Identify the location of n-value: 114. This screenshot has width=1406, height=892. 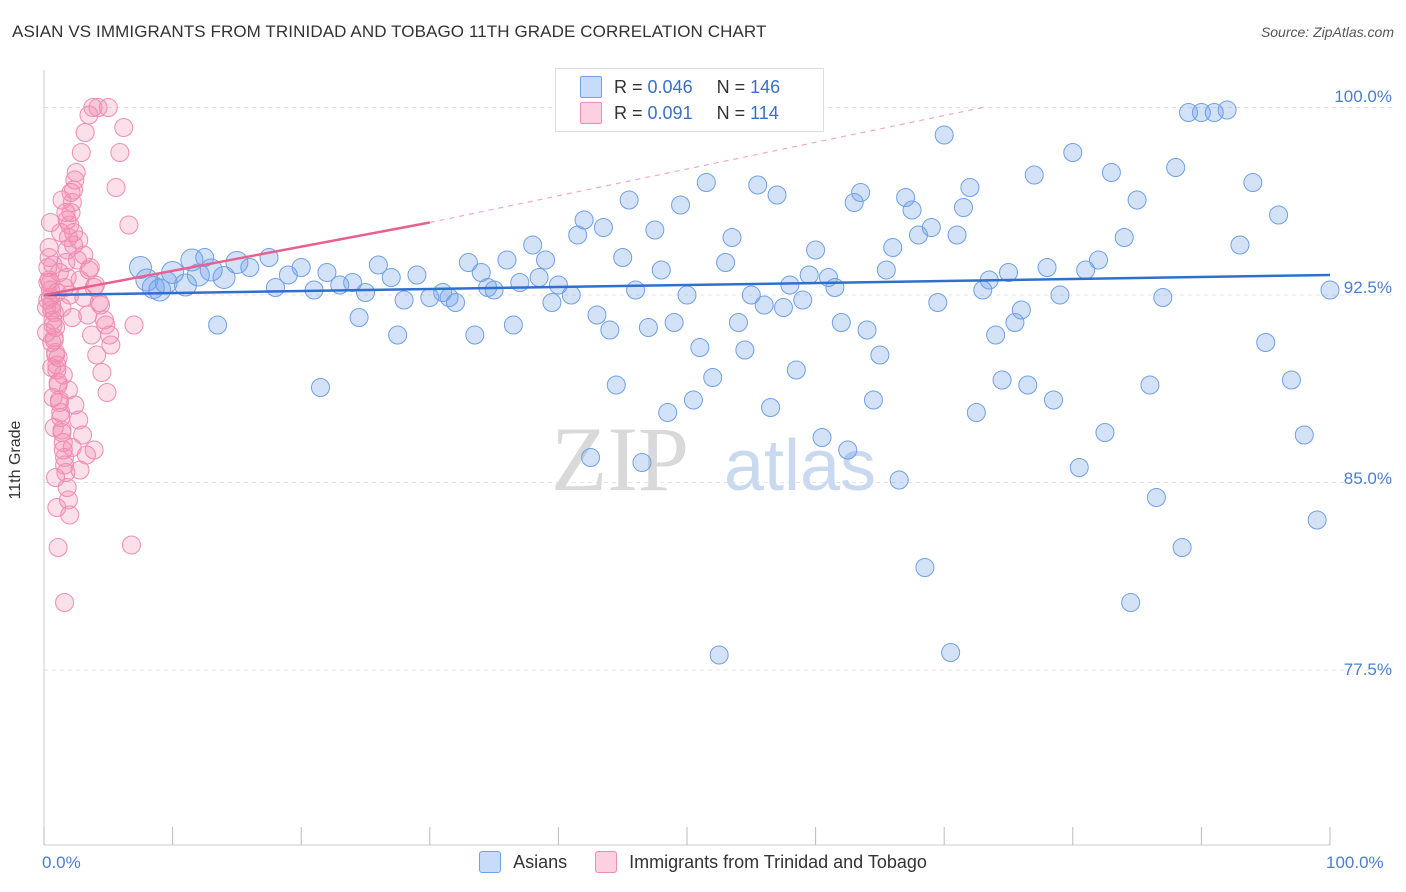
(764, 112).